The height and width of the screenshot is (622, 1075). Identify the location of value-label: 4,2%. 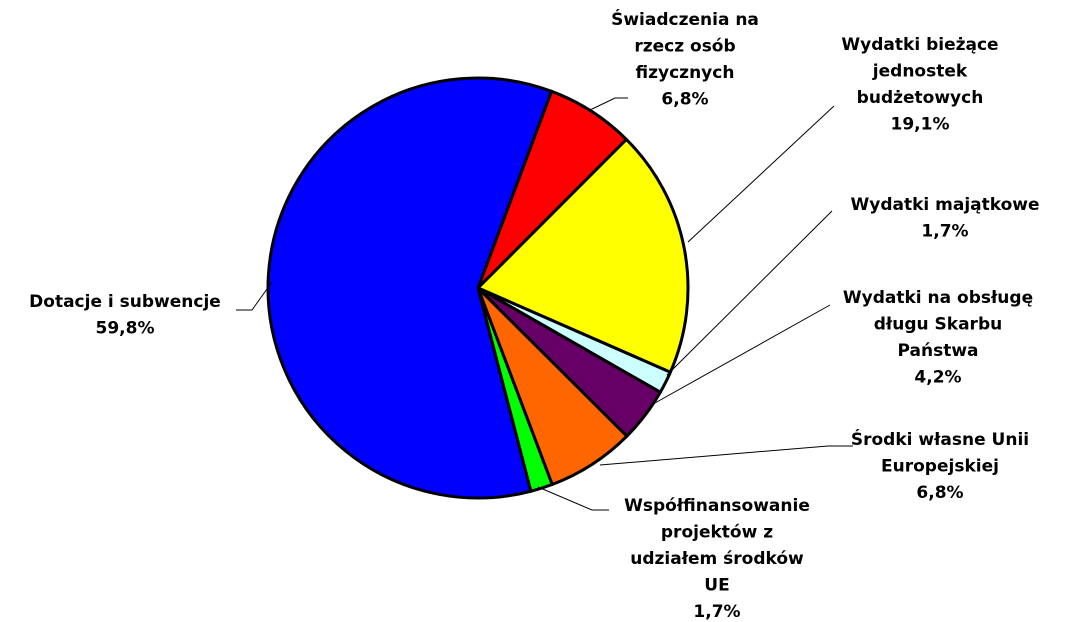
(937, 378).